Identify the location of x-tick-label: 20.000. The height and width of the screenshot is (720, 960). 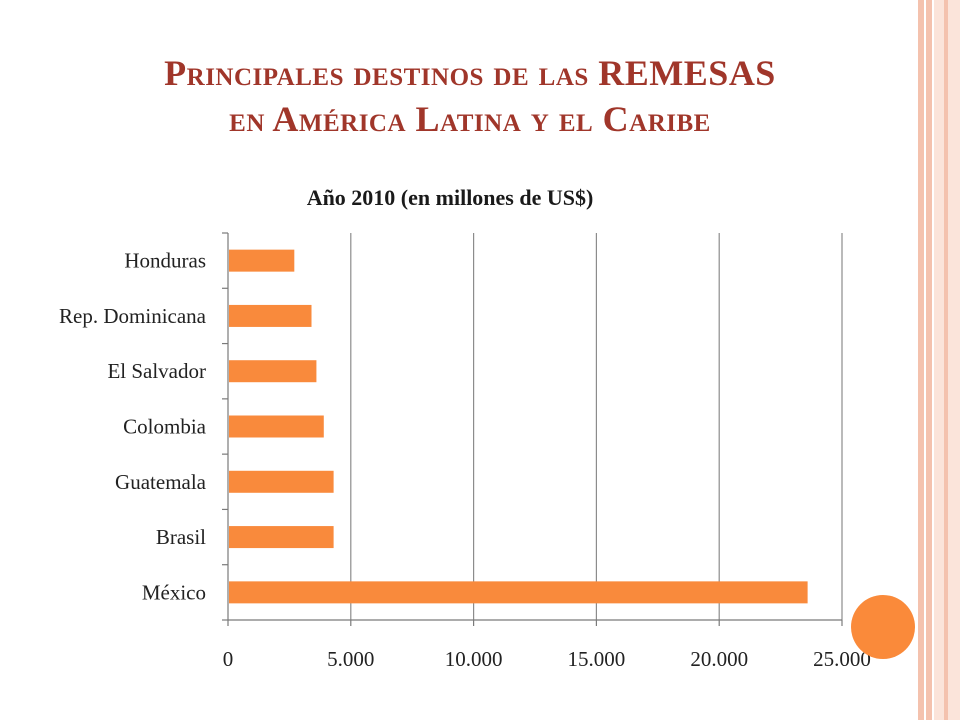
(719, 659).